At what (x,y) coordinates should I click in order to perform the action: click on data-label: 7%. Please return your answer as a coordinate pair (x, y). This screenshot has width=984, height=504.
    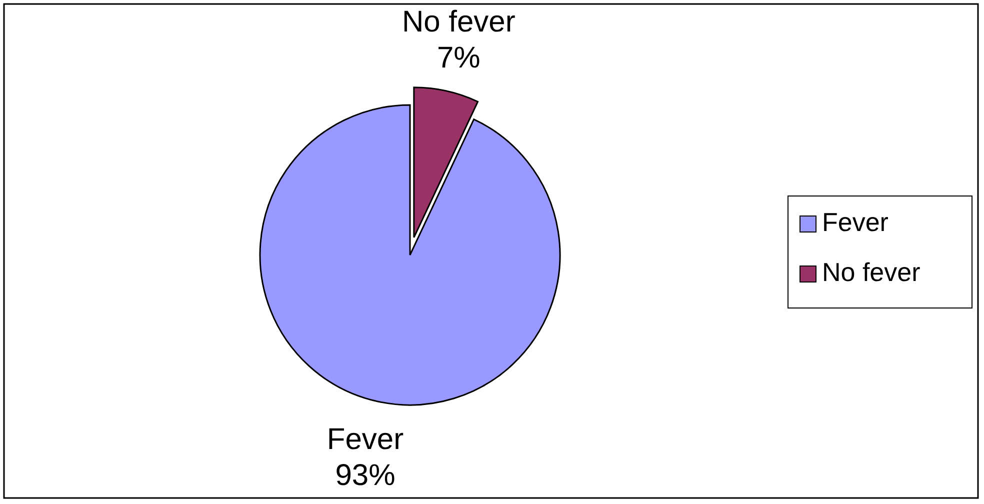
    Looking at the image, I should click on (458, 57).